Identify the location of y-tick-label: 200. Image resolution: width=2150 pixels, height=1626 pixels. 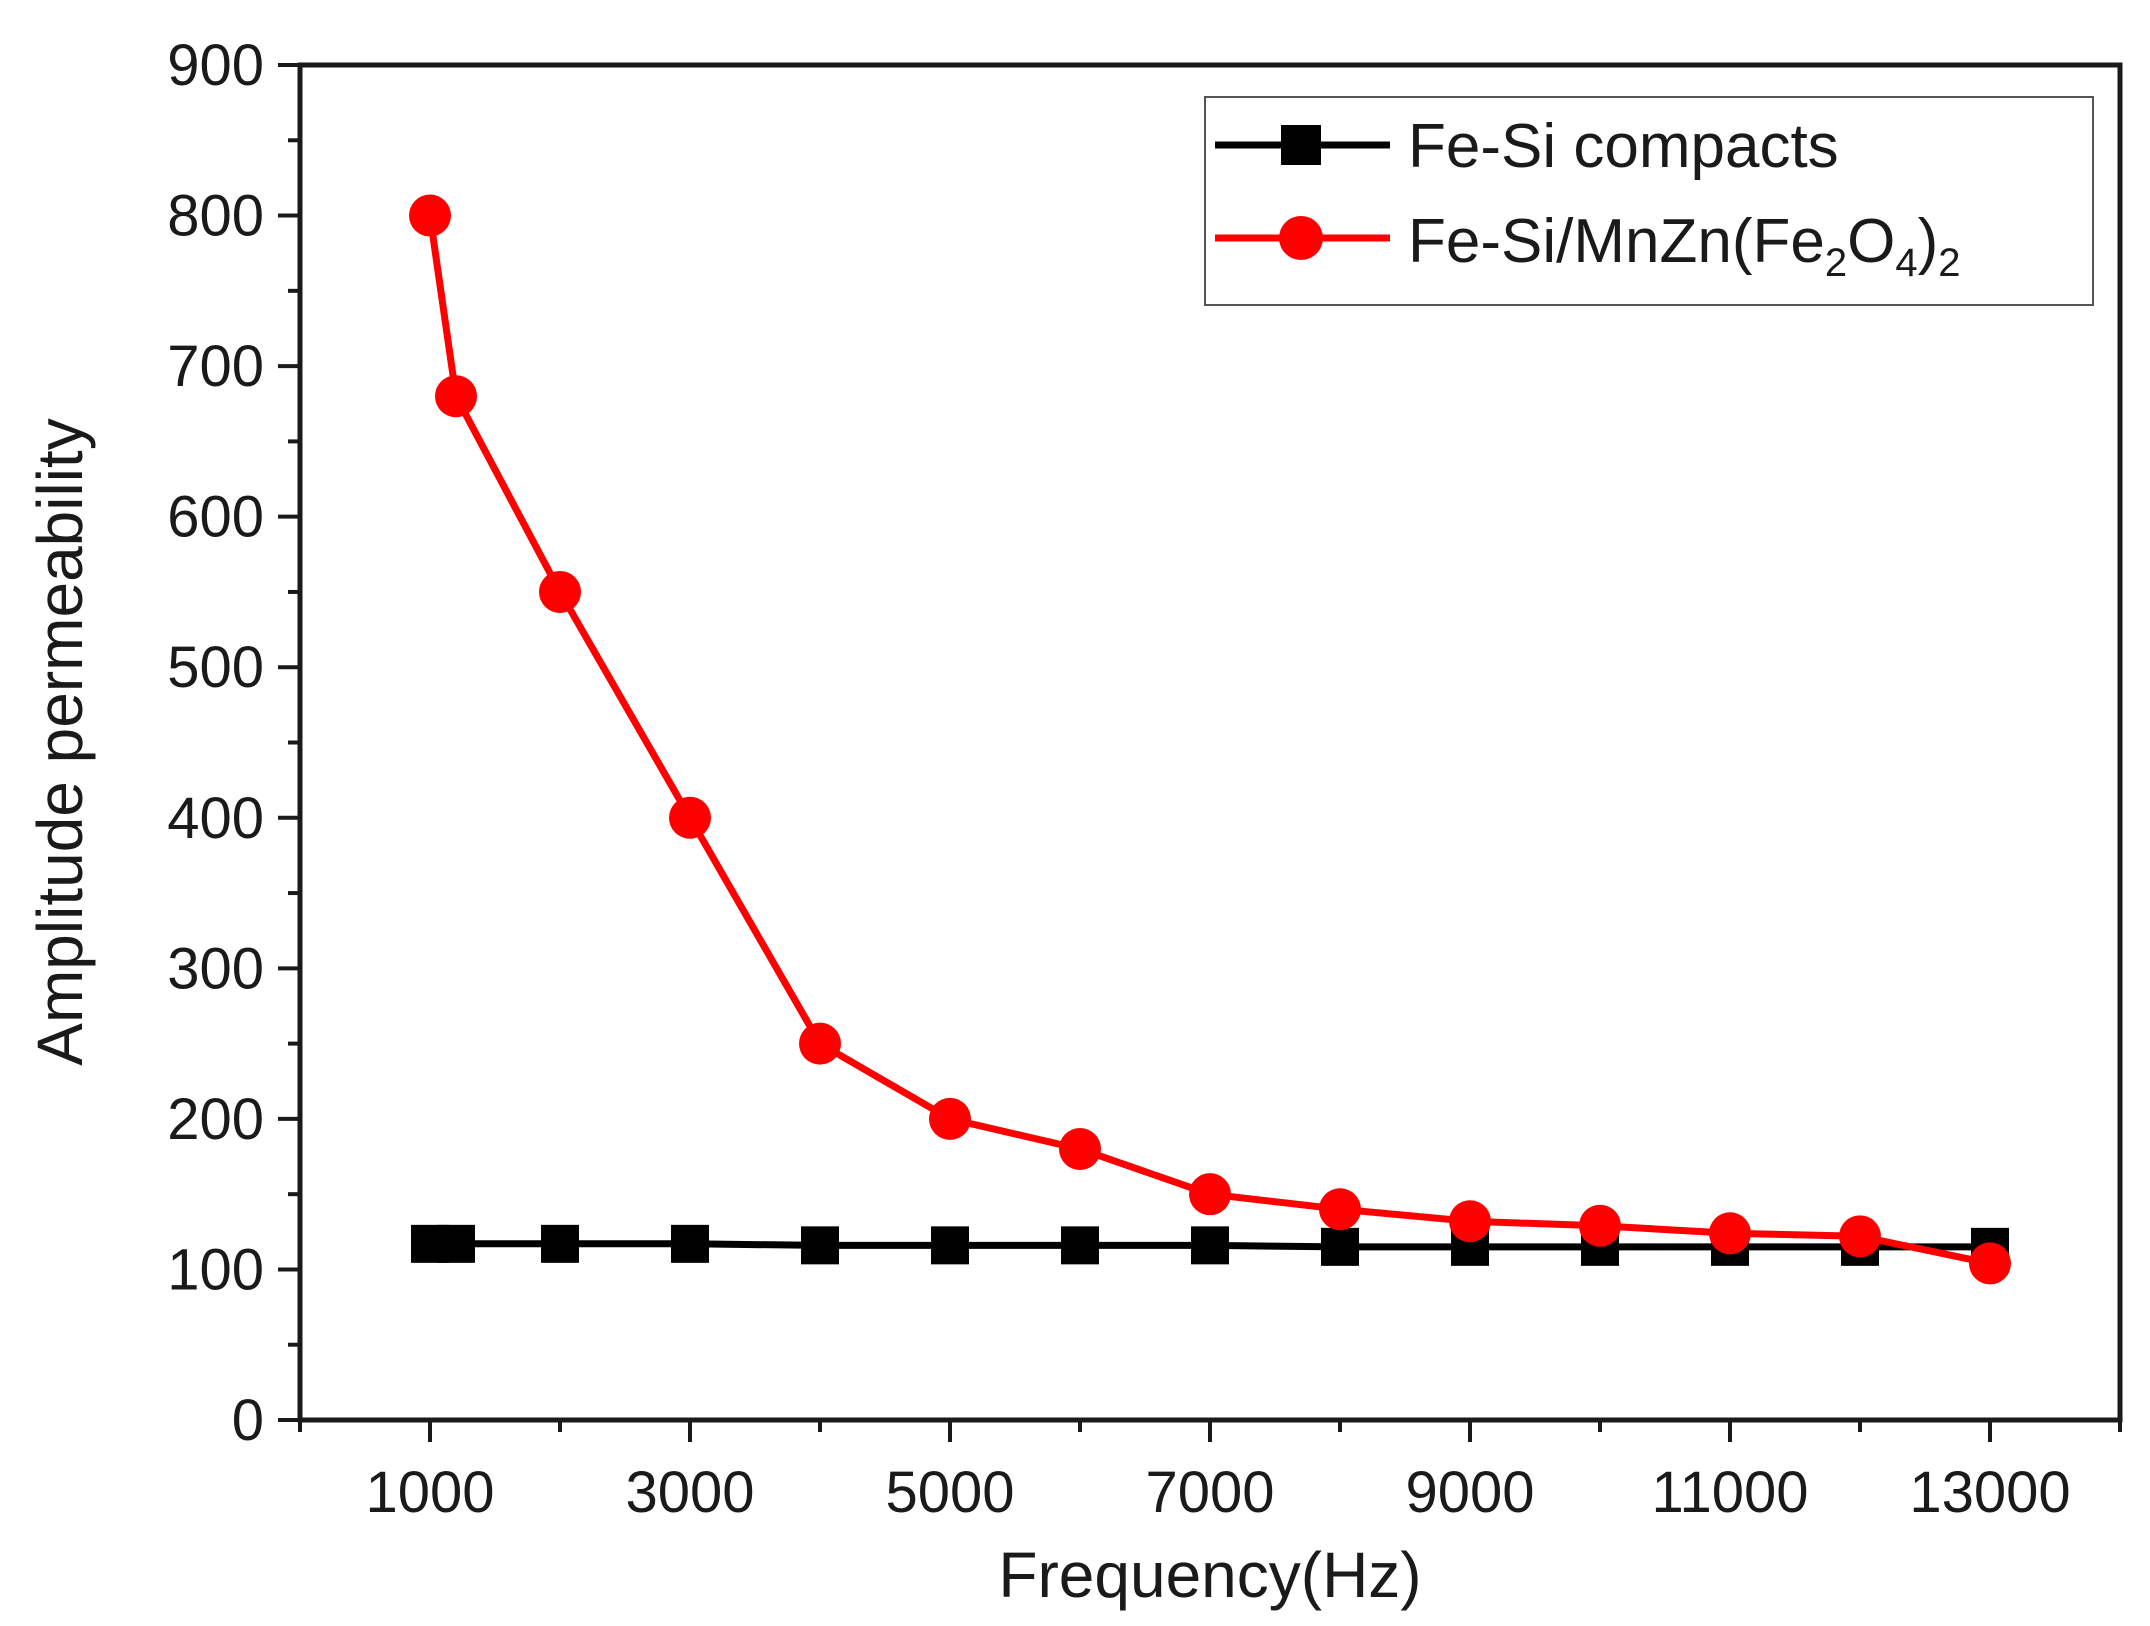
(215, 1119).